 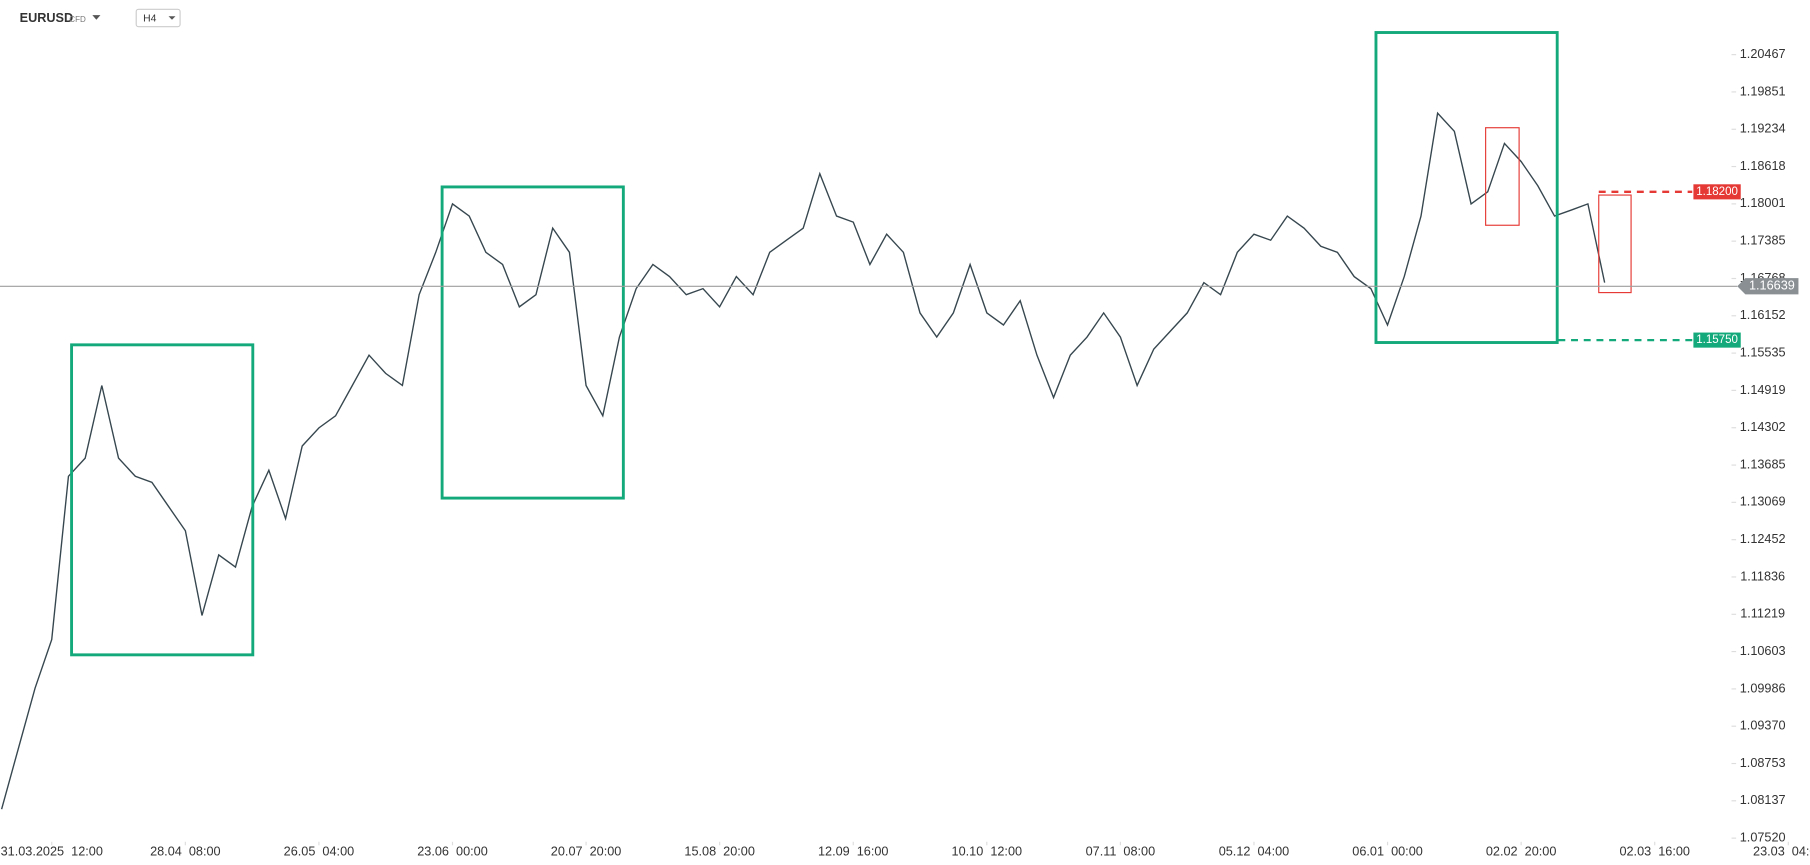 What do you see at coordinates (1763, 426) in the screenshot?
I see `y-tick-label: 1.14302` at bounding box center [1763, 426].